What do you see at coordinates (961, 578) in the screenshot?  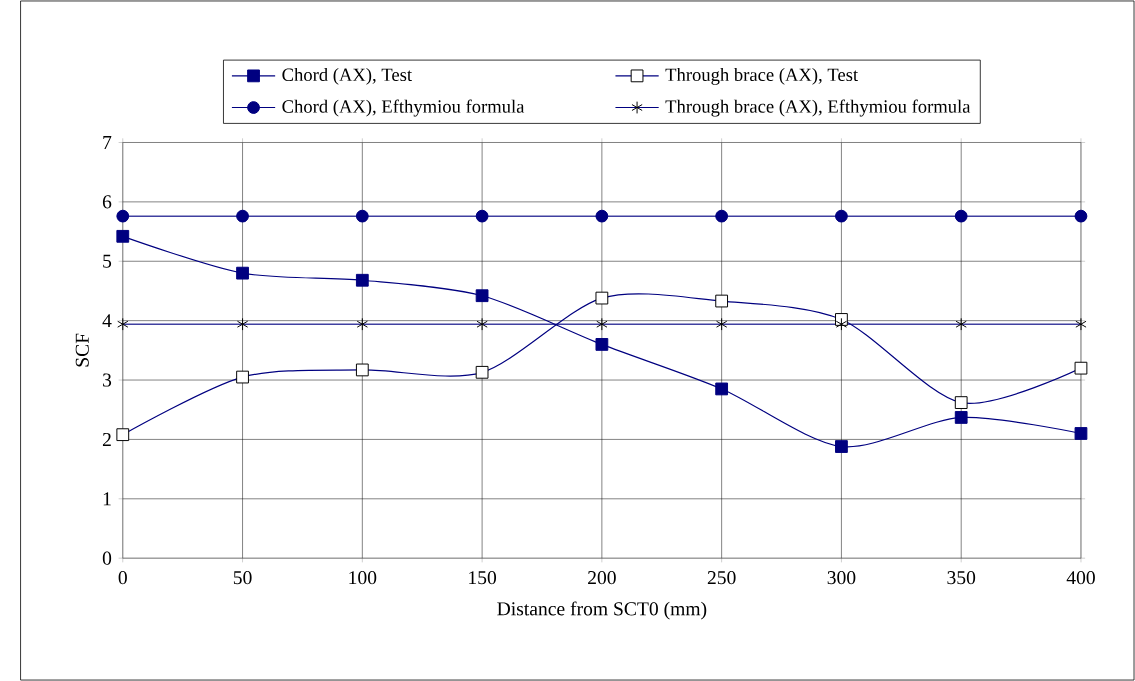 I see `x-tick-label: 350` at bounding box center [961, 578].